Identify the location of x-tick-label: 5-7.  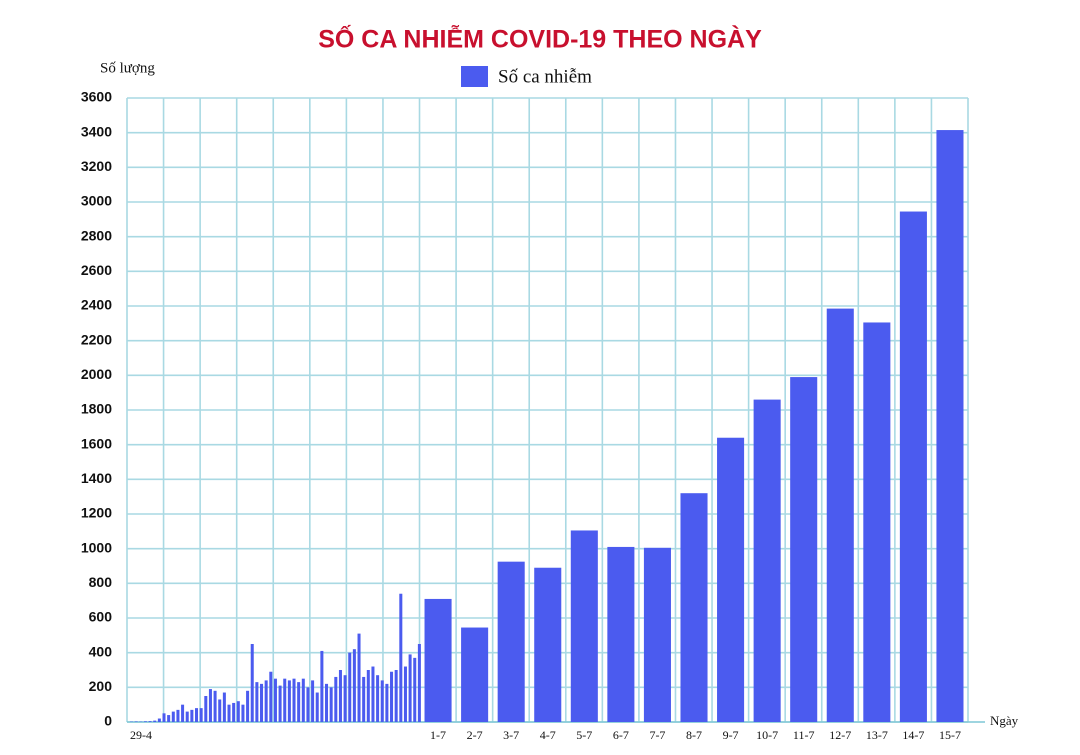
(584, 735).